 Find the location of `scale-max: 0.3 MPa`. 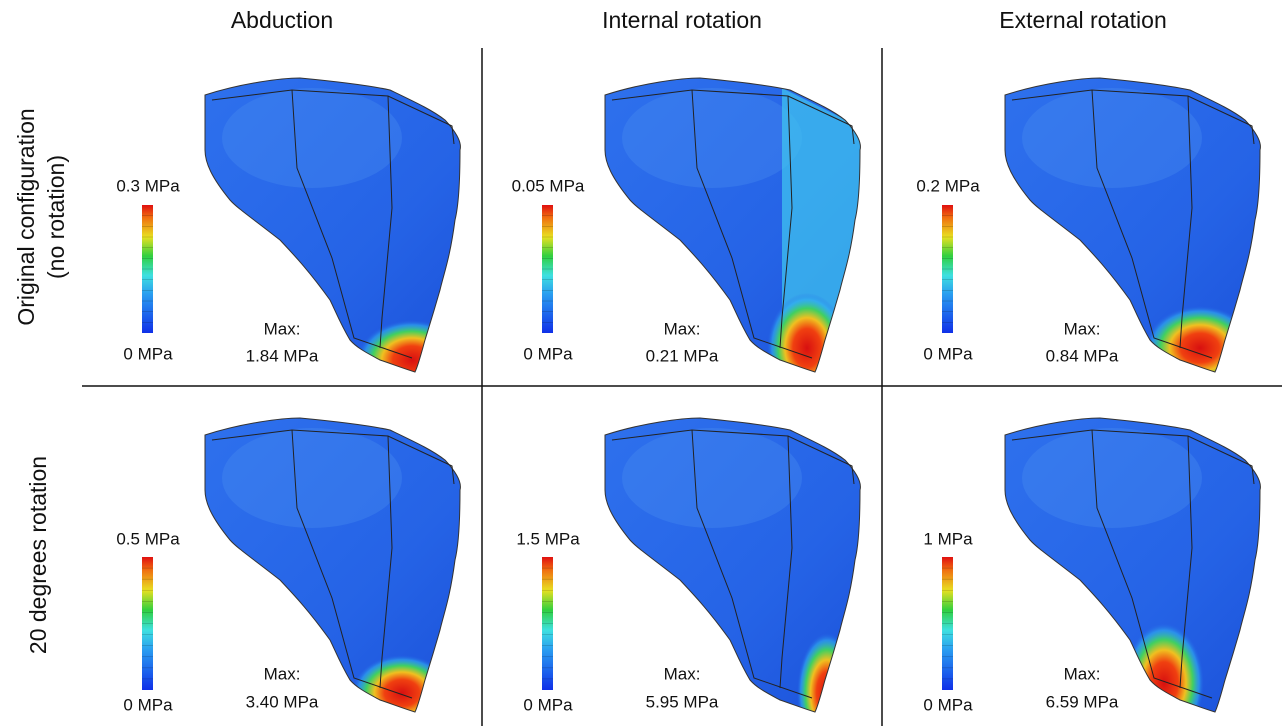

scale-max: 0.3 MPa is located at coordinates (148, 185).